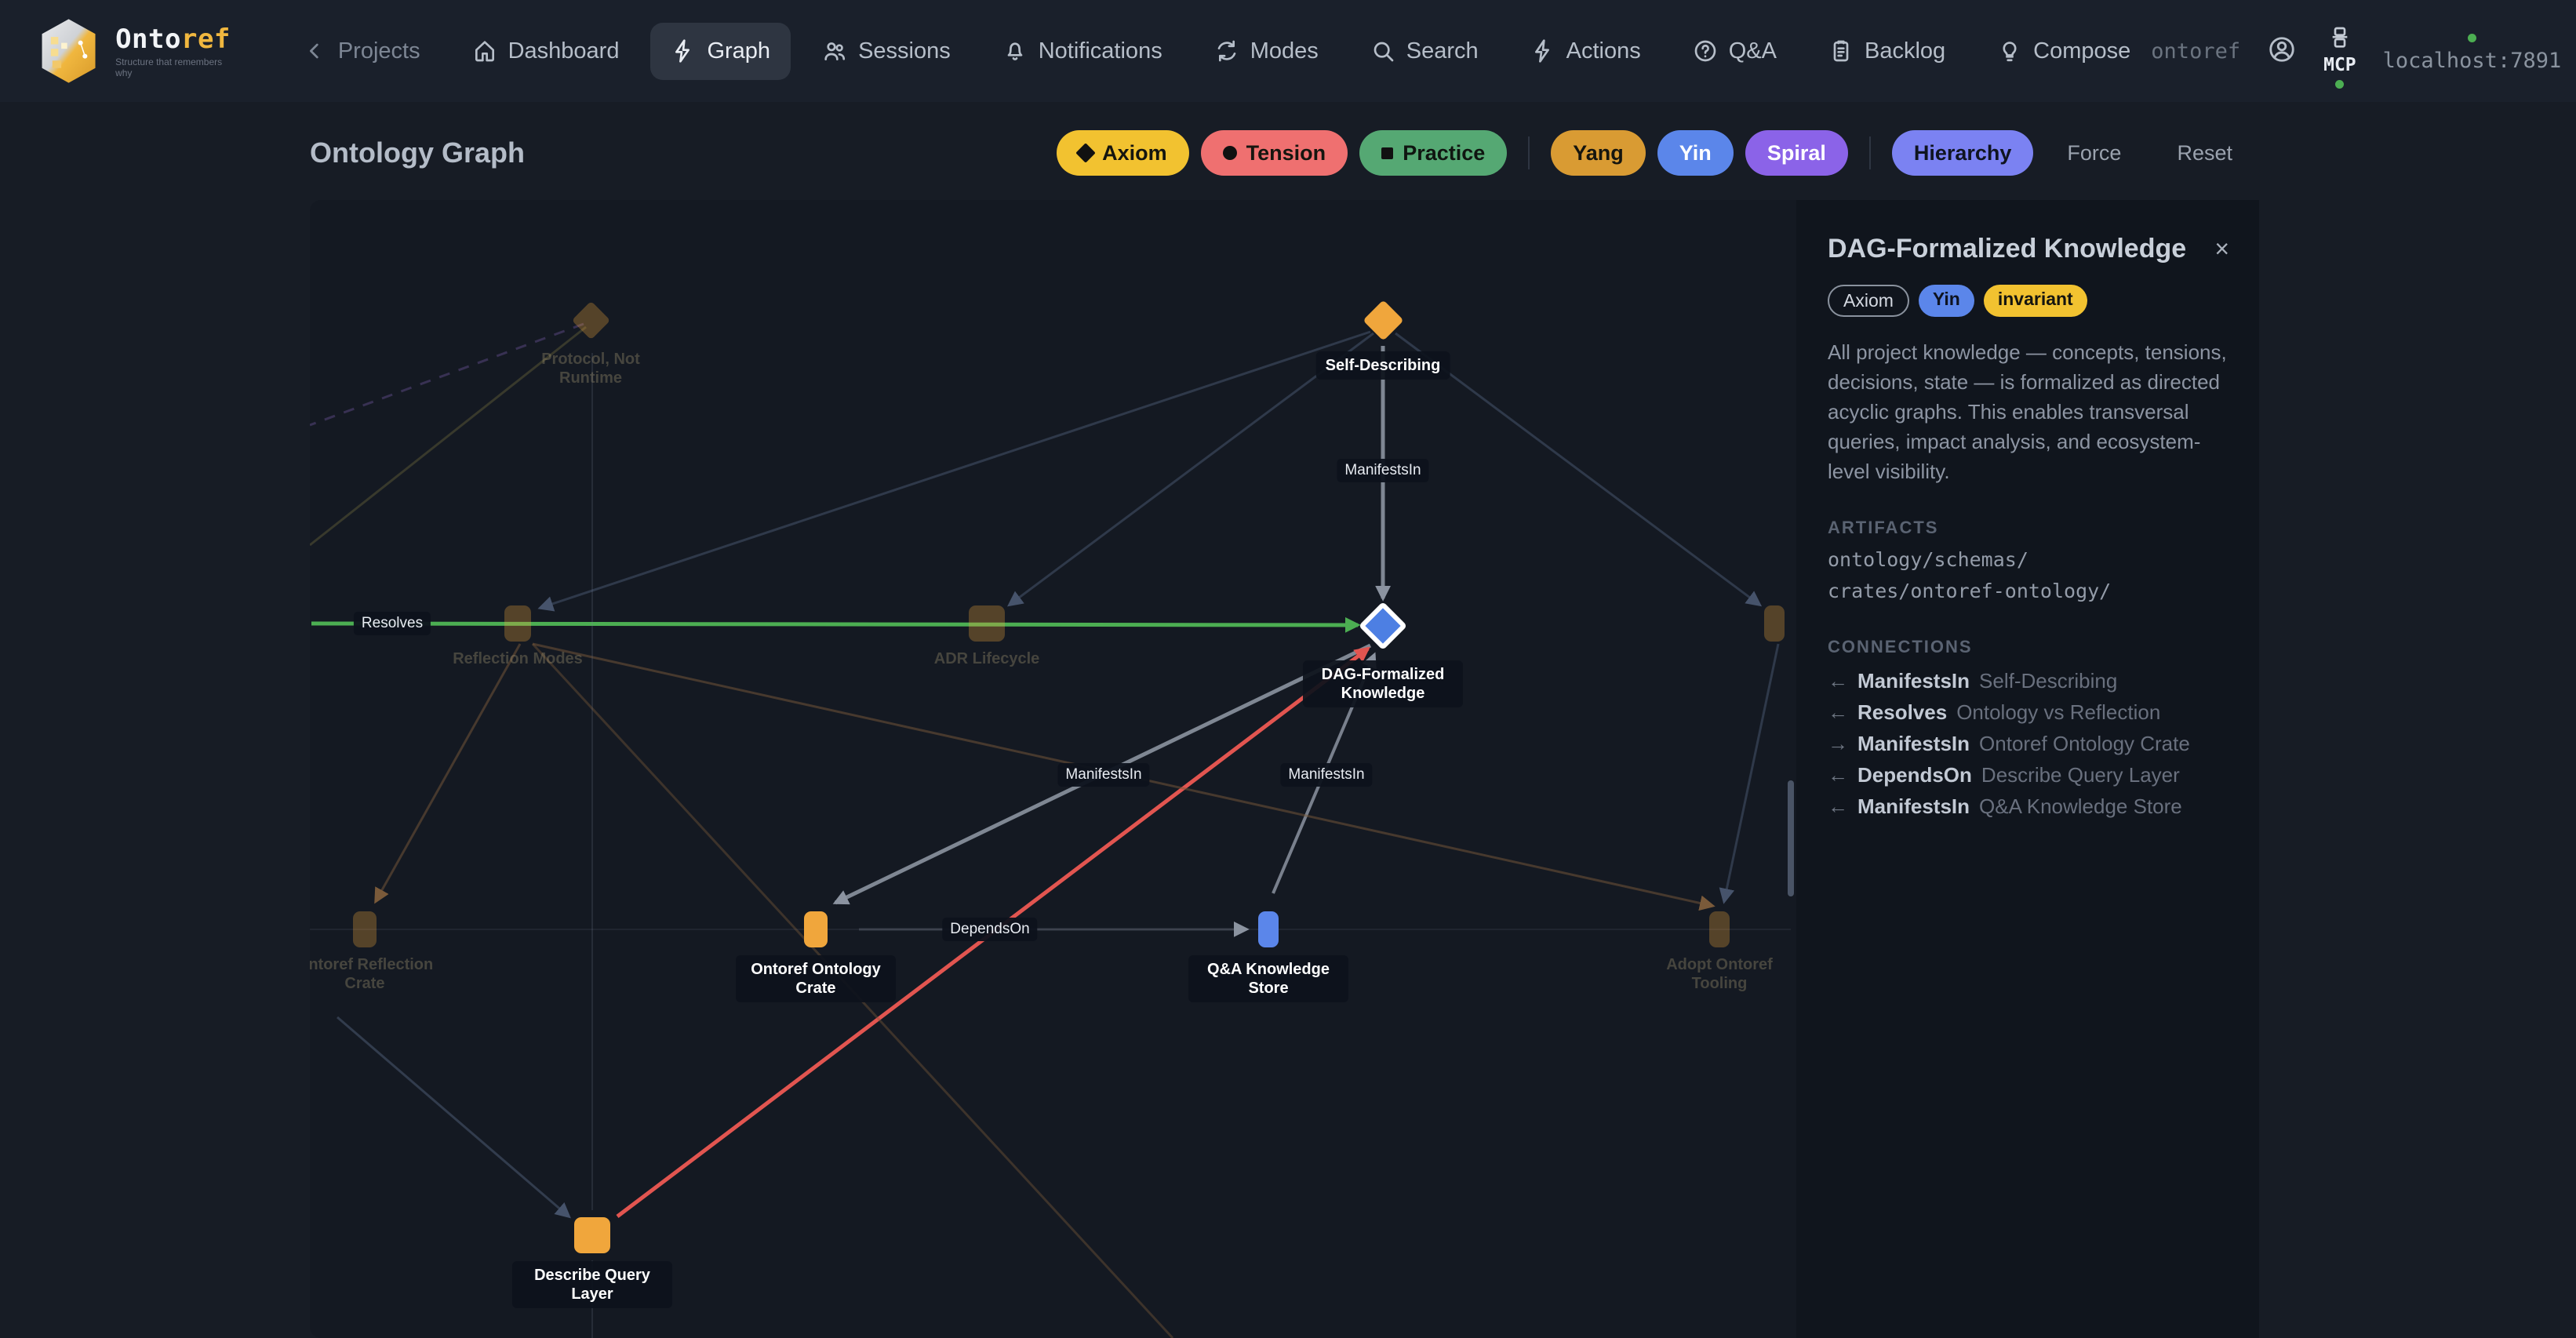 Image resolution: width=2576 pixels, height=1338 pixels. What do you see at coordinates (2196, 51) in the screenshot?
I see `workspace-name: ontoref` at bounding box center [2196, 51].